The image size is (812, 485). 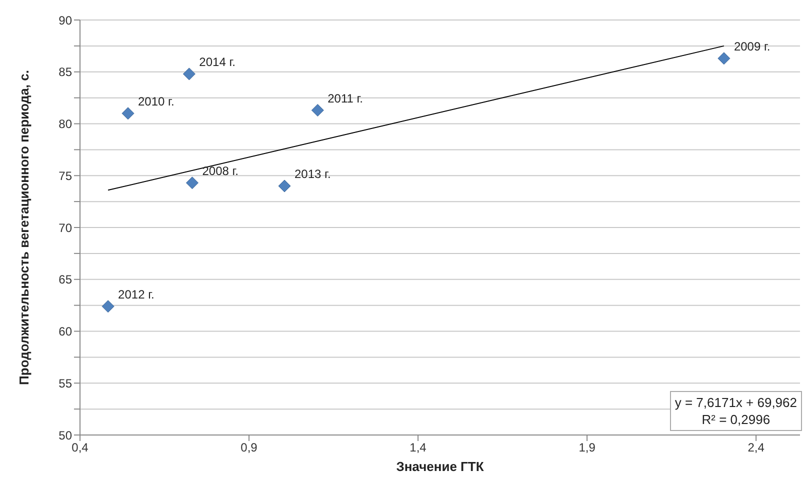 What do you see at coordinates (156, 101) in the screenshot?
I see `annotation: 2010 г.` at bounding box center [156, 101].